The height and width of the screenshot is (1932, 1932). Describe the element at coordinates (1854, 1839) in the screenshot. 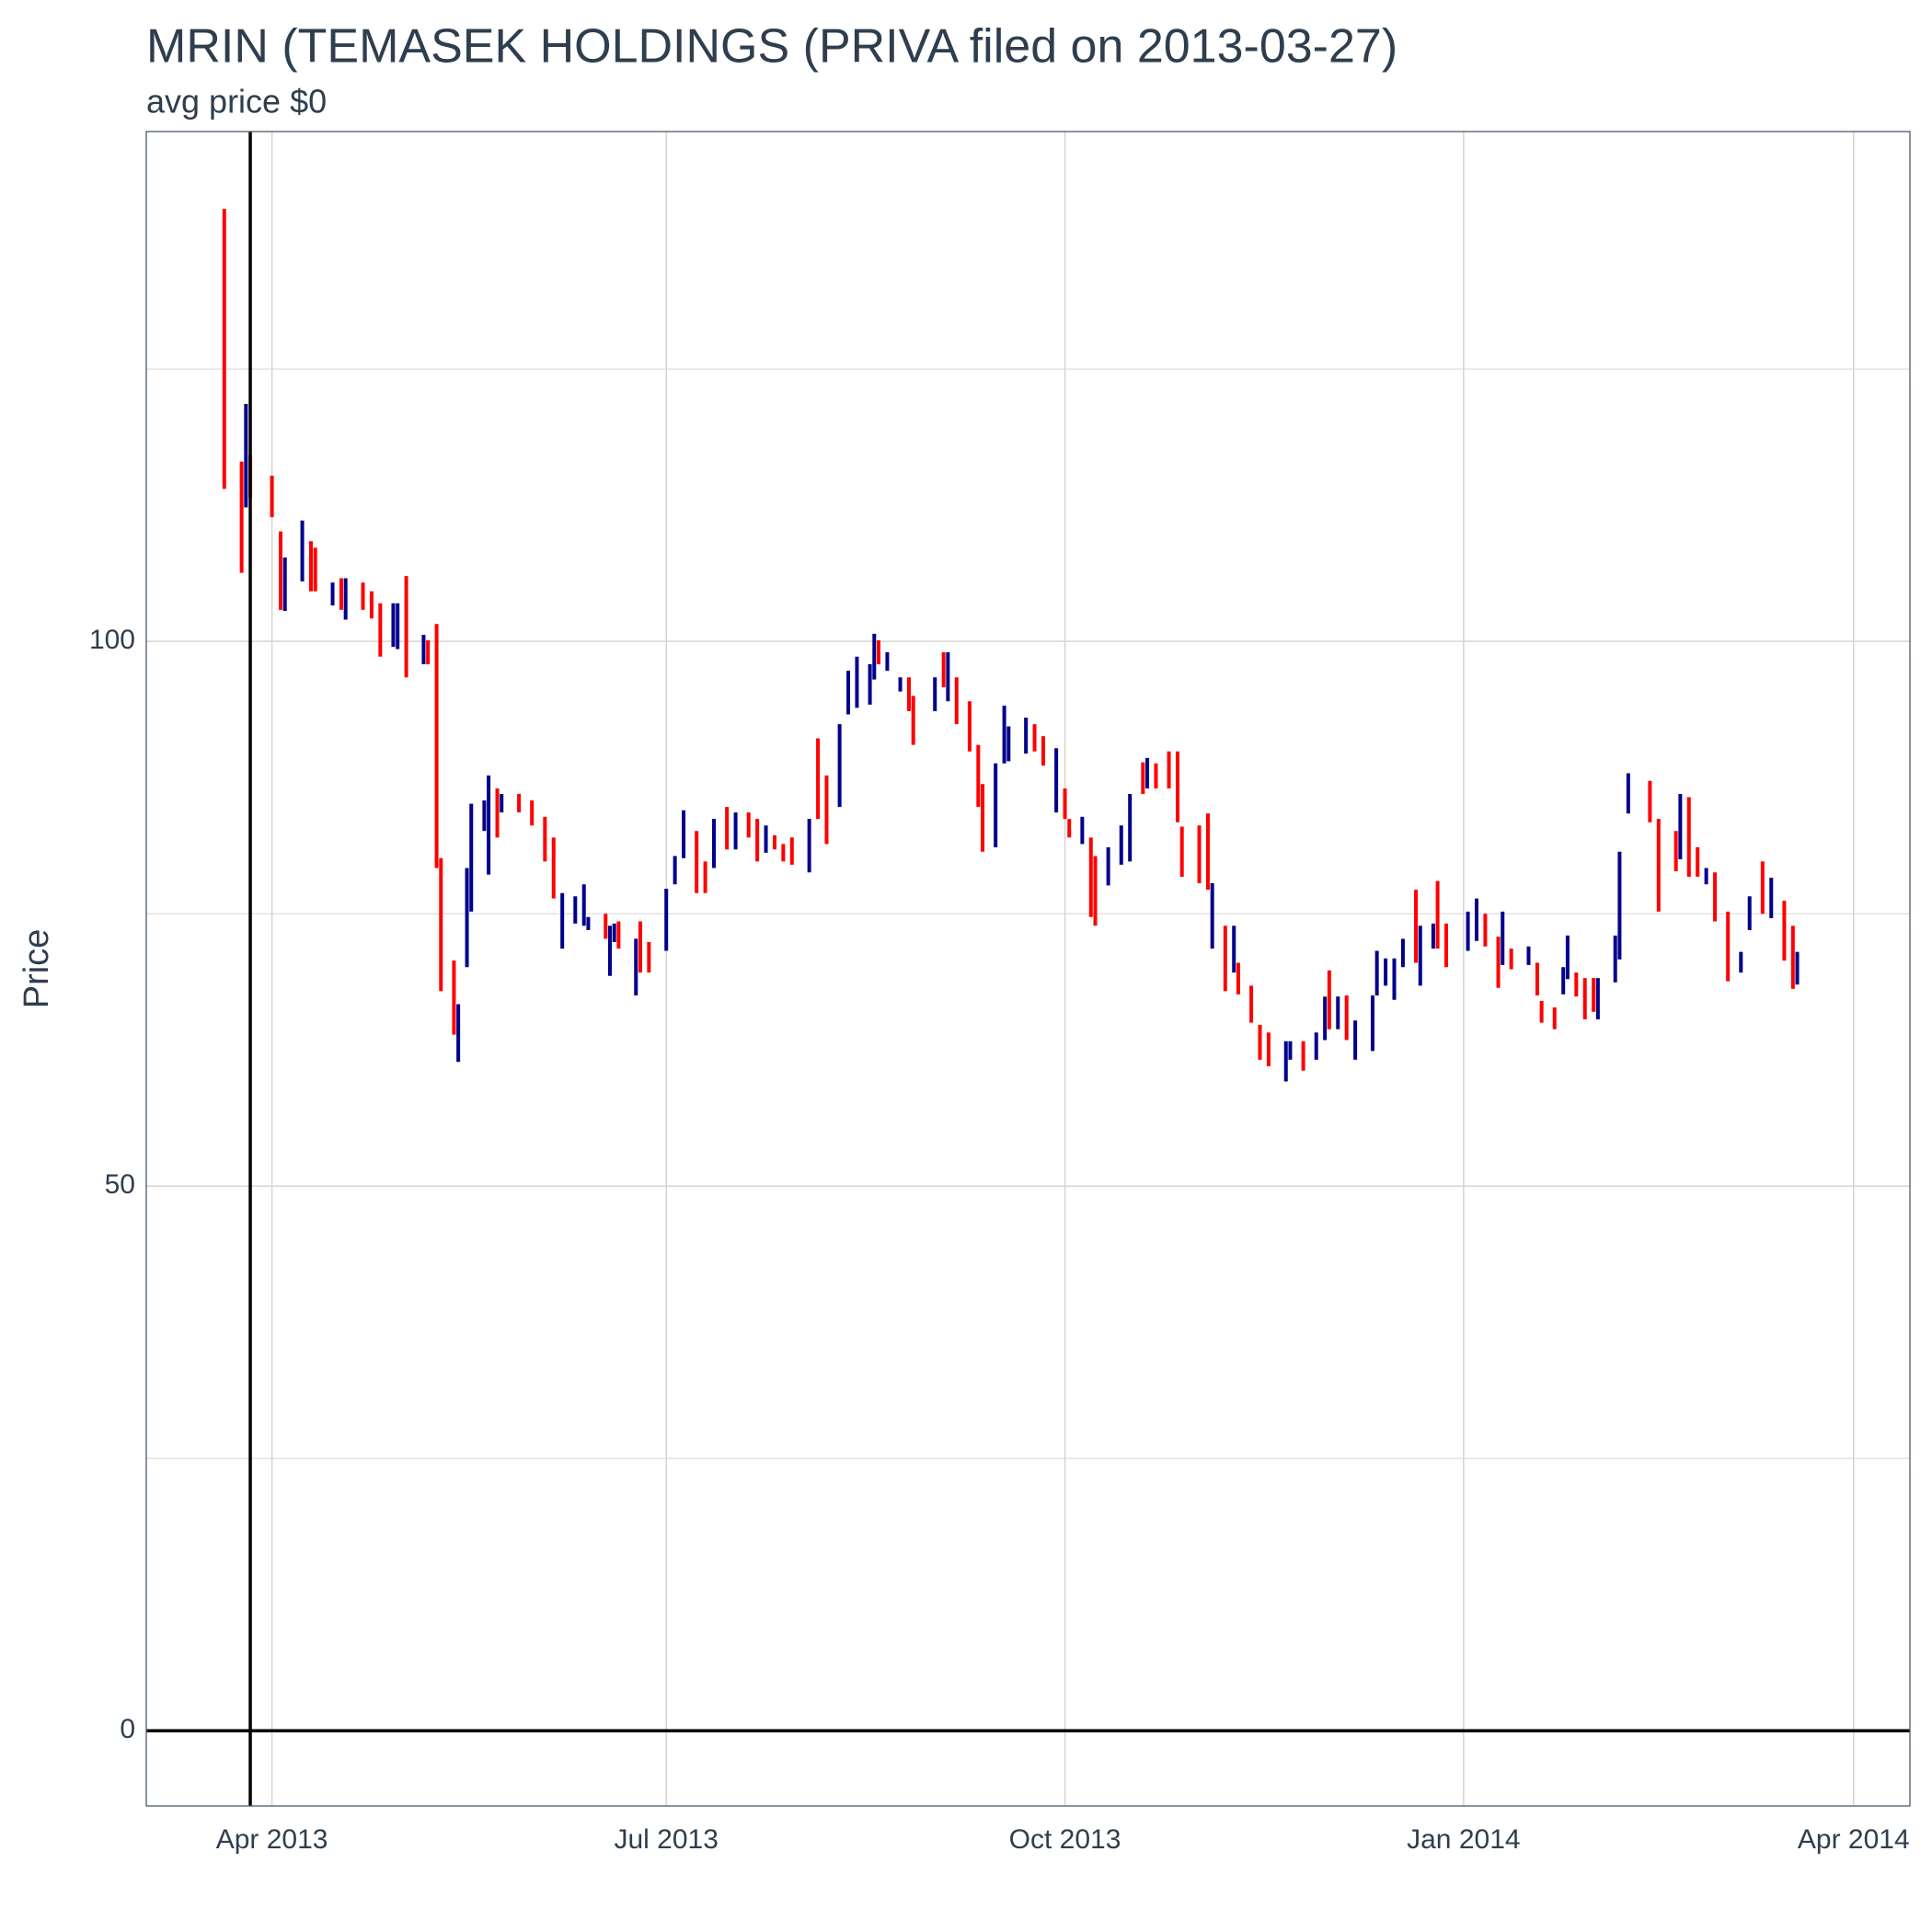

I see `x-tick-label: Apr 2014` at that location.